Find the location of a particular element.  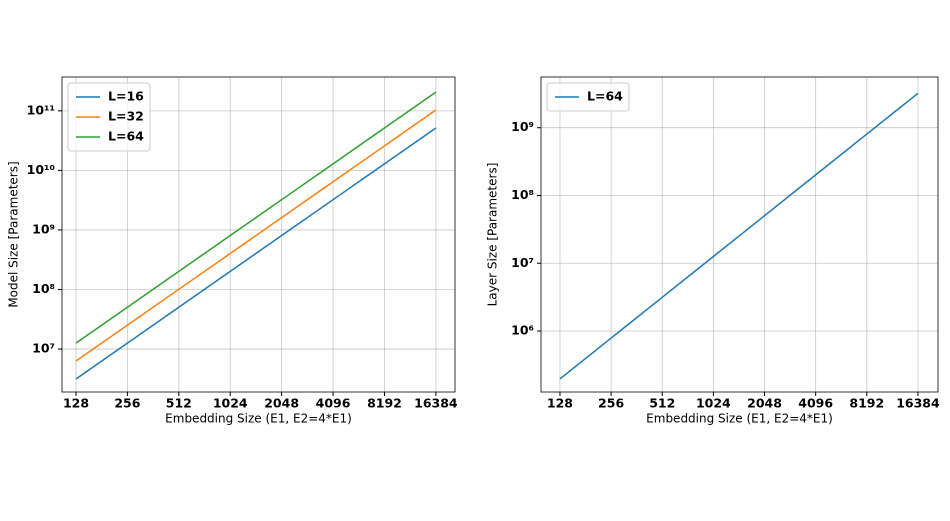

y-axis-label: Layer Size [Parameters] is located at coordinates (493, 235).